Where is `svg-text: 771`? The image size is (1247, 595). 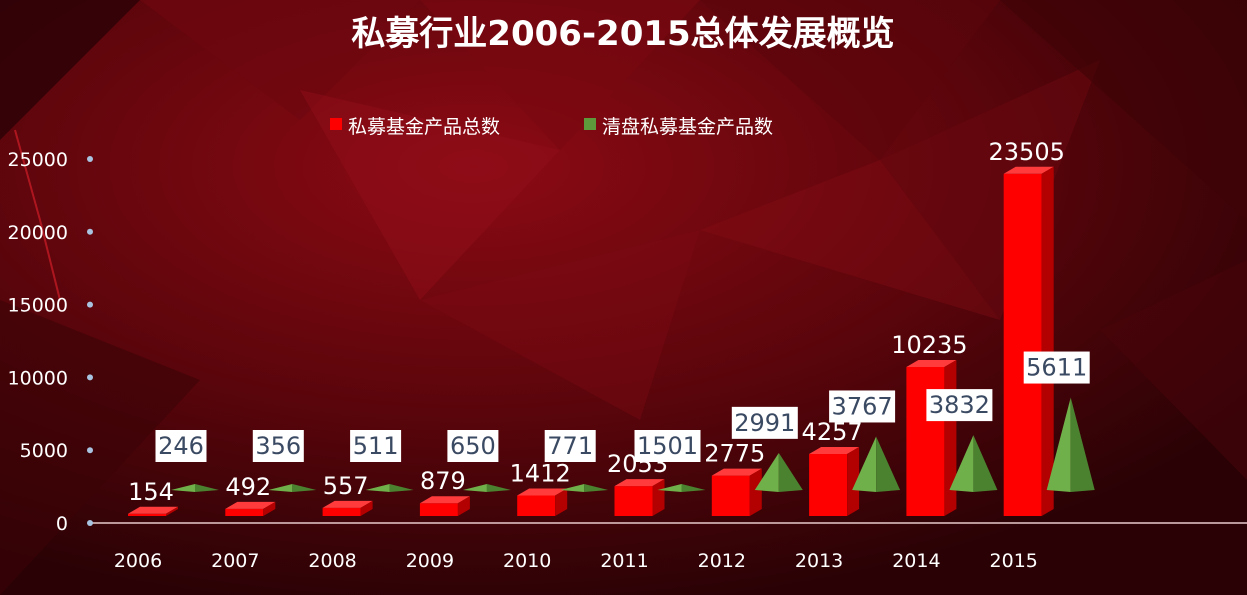
svg-text: 771 is located at coordinates (570, 446).